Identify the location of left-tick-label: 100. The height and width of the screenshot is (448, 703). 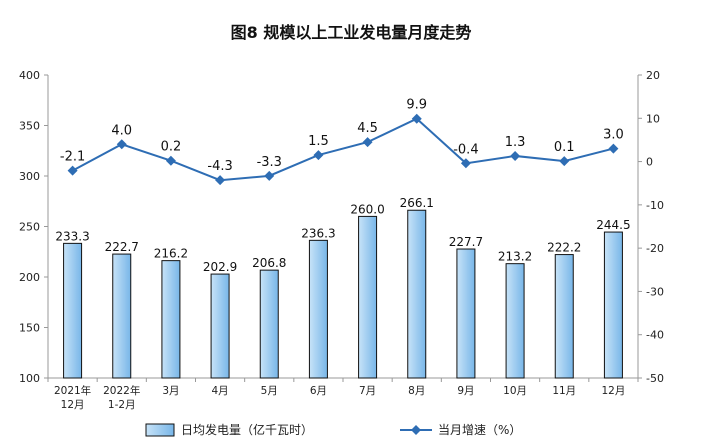
(29, 378).